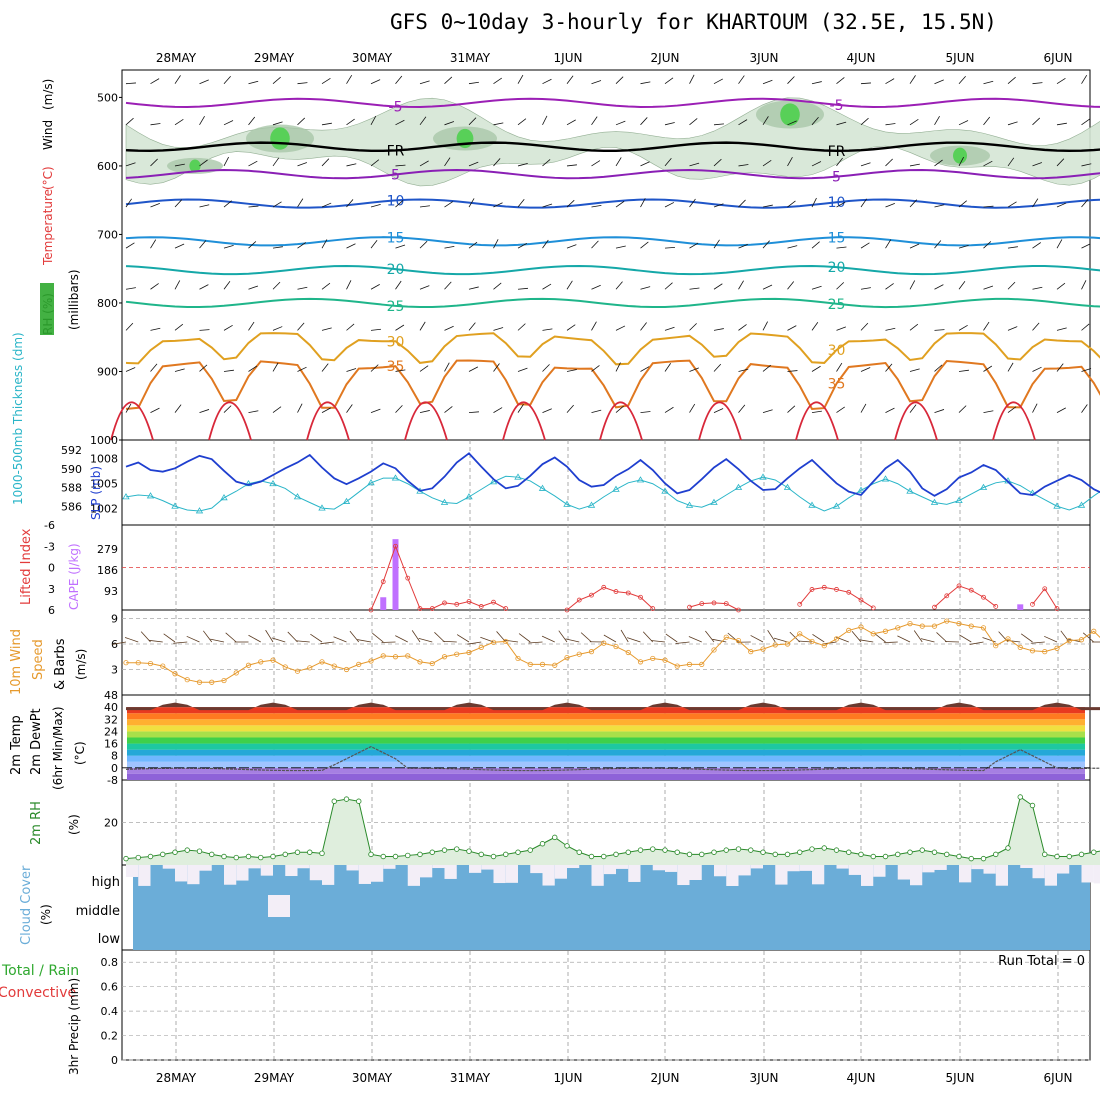 Image resolution: width=1100 pixels, height=1100 pixels. Describe the element at coordinates (1058, 58) in the screenshot. I see `date-label-top: 6JUN` at that location.